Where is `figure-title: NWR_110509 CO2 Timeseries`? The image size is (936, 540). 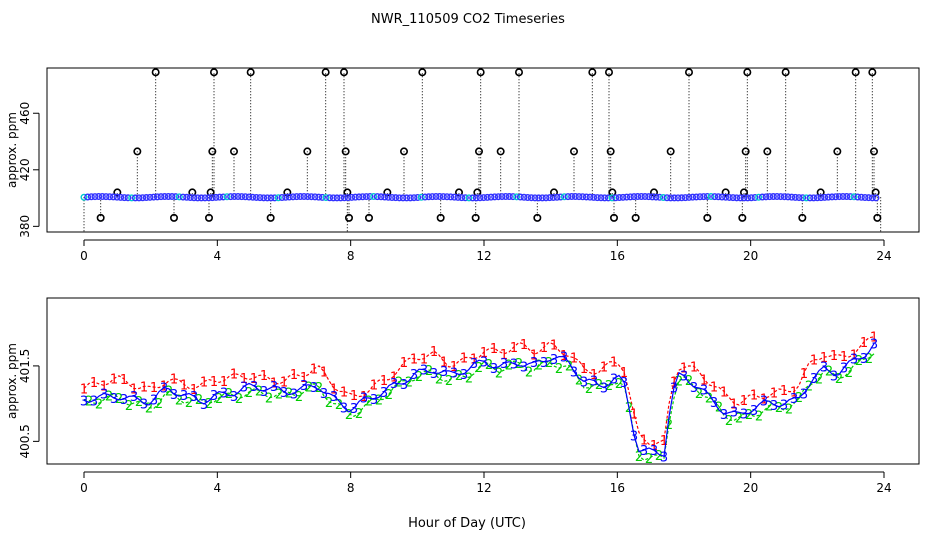
figure-title: NWR_110509 CO2 Timeseries is located at coordinates (468, 19).